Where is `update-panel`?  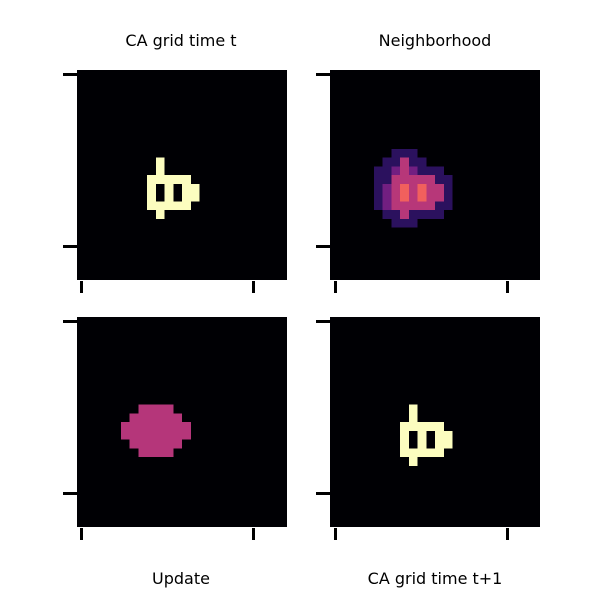
update-panel is located at coordinates (182, 422).